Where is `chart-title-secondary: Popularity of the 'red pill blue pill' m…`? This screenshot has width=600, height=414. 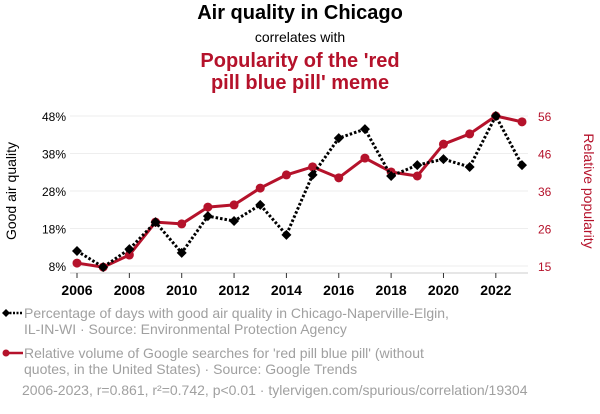 chart-title-secondary: Popularity of the 'red pill blue pill' m… is located at coordinates (300, 72).